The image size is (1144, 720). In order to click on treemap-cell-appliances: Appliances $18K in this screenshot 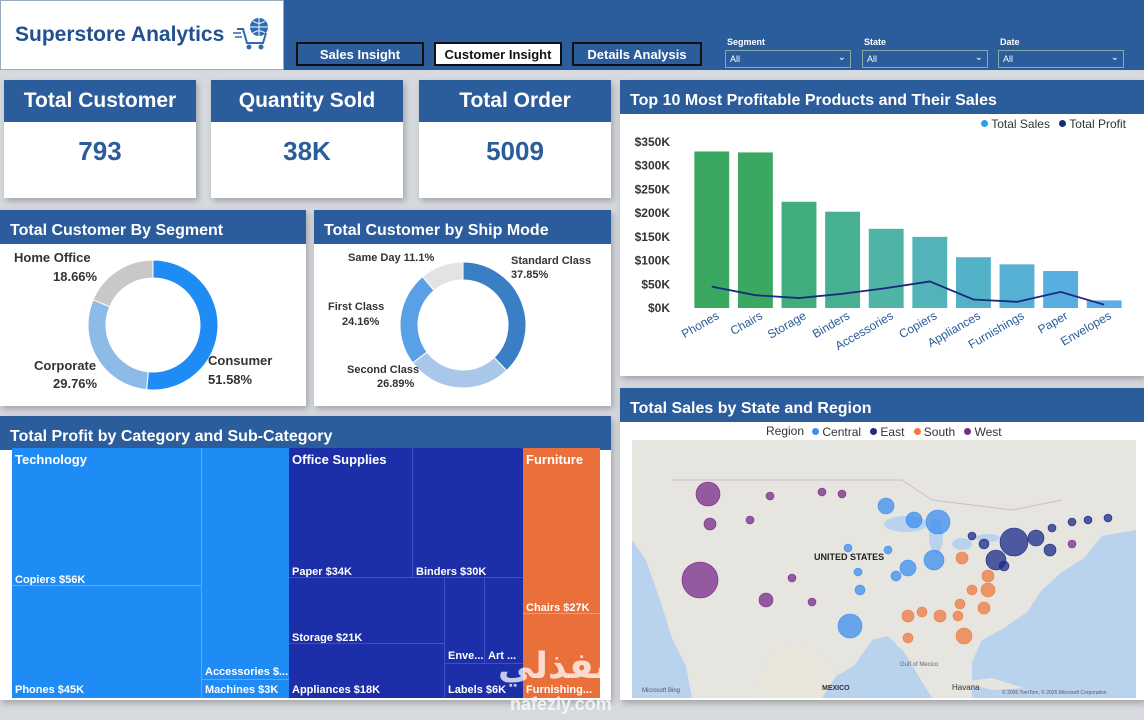, I will do `click(367, 671)`.